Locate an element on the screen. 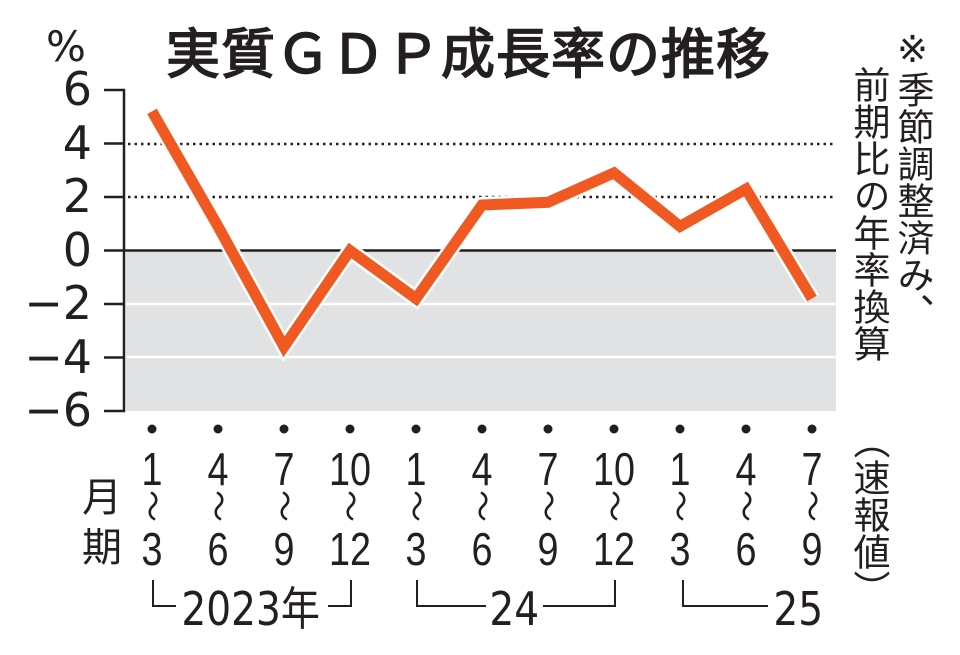  y-tick-label: −6 is located at coordinates (58, 410).